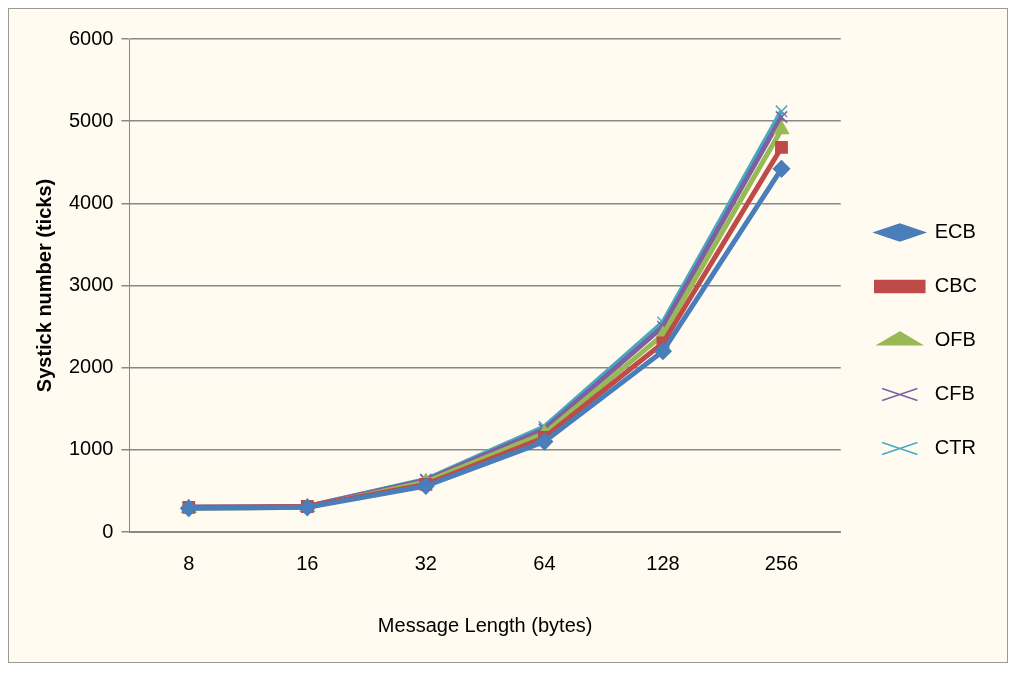 Image resolution: width=1021 pixels, height=674 pixels. What do you see at coordinates (91, 201) in the screenshot?
I see `y-tick-label: 4000` at bounding box center [91, 201].